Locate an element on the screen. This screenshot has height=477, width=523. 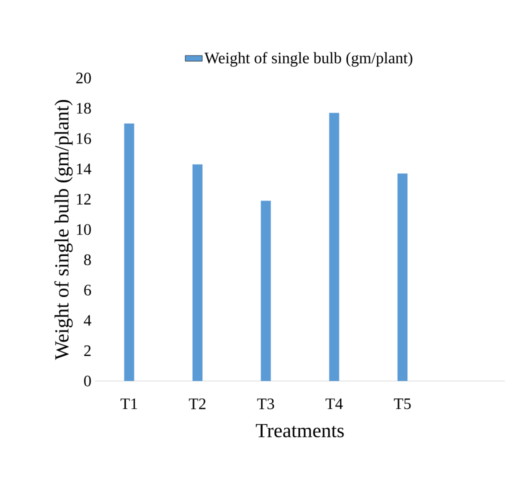
y-tick-label: 12 is located at coordinates (83, 199).